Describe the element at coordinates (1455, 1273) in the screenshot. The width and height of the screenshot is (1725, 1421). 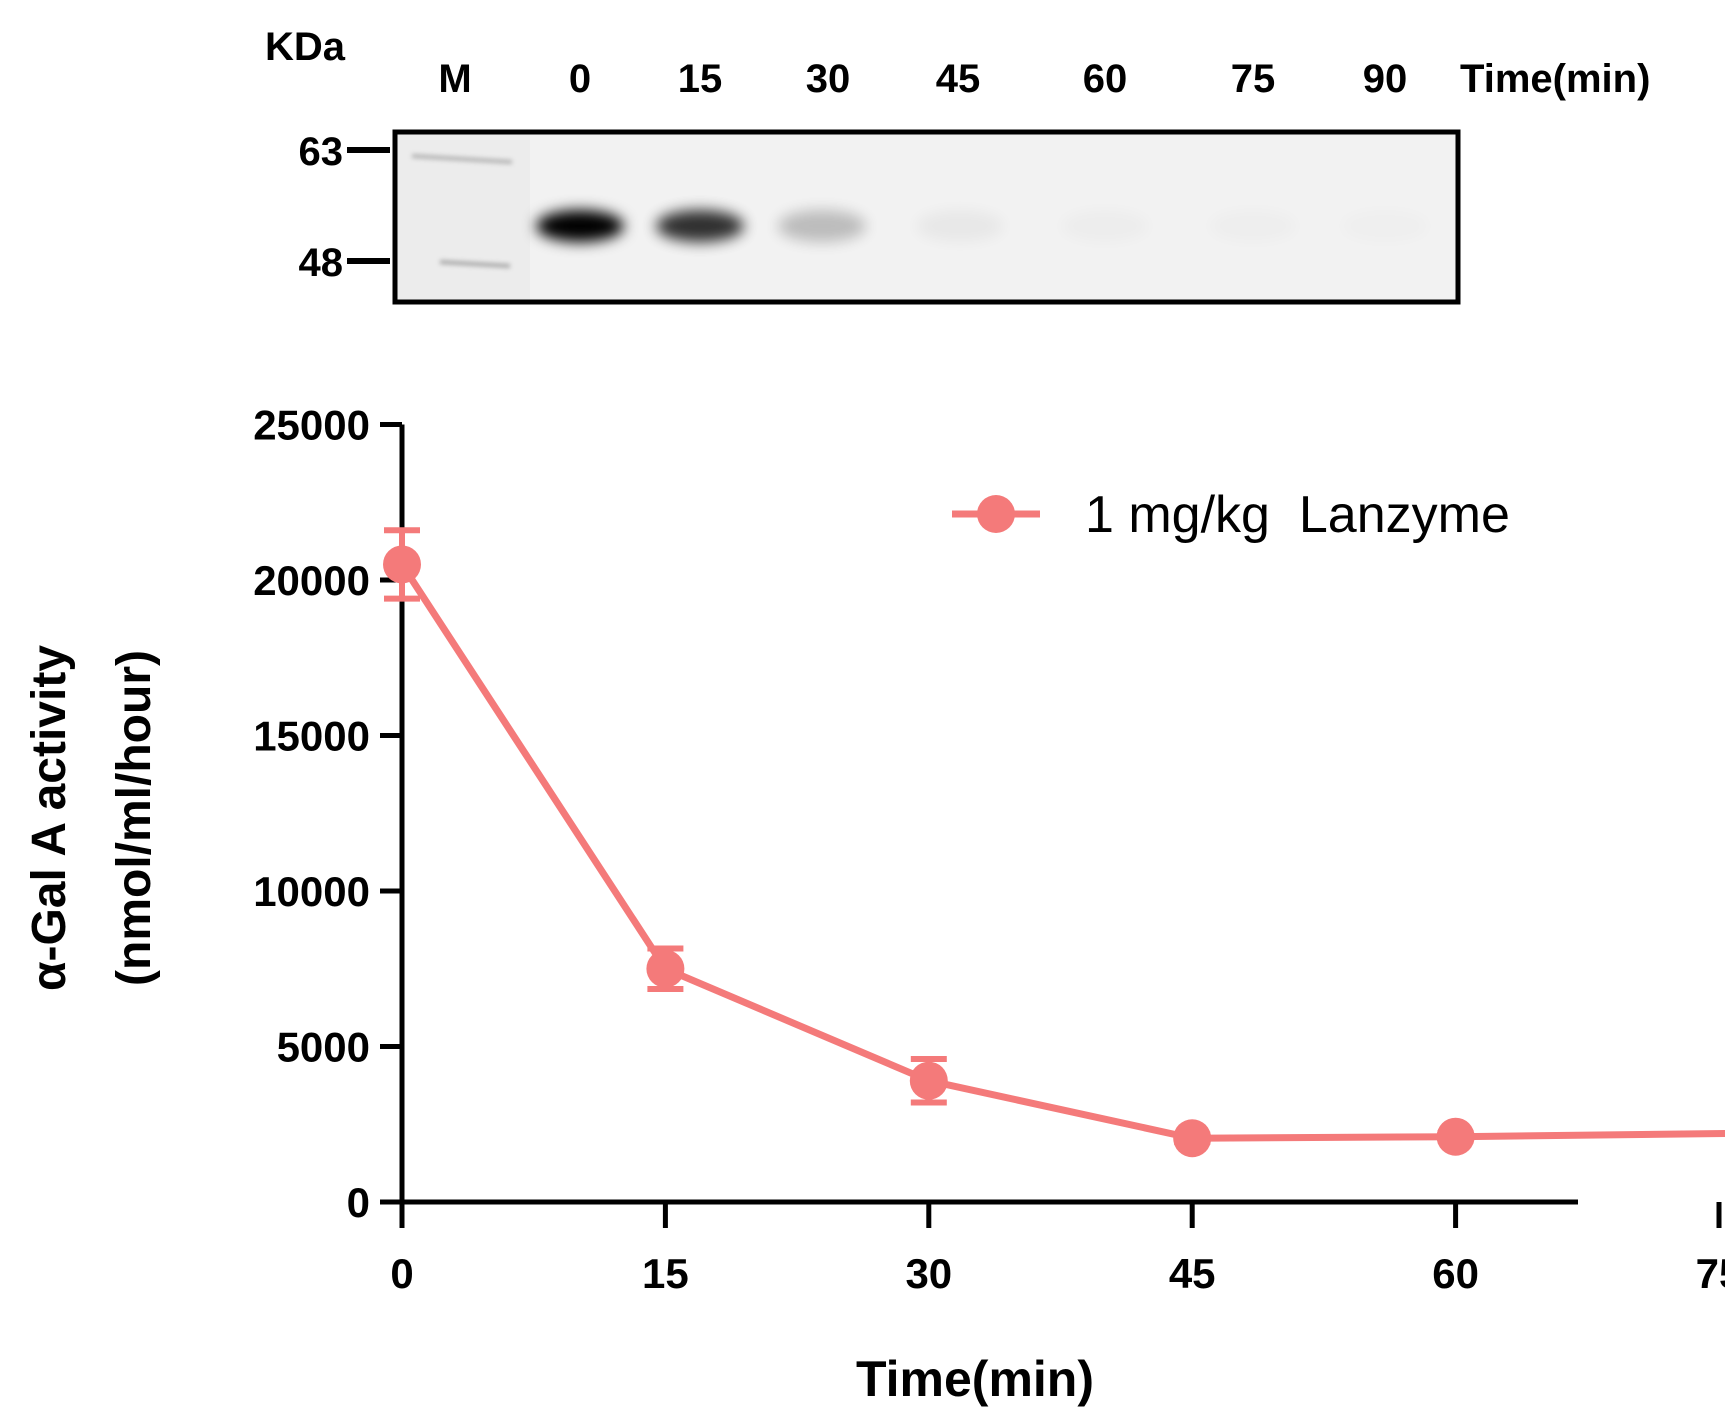
I see `x-tick-label: 60` at that location.